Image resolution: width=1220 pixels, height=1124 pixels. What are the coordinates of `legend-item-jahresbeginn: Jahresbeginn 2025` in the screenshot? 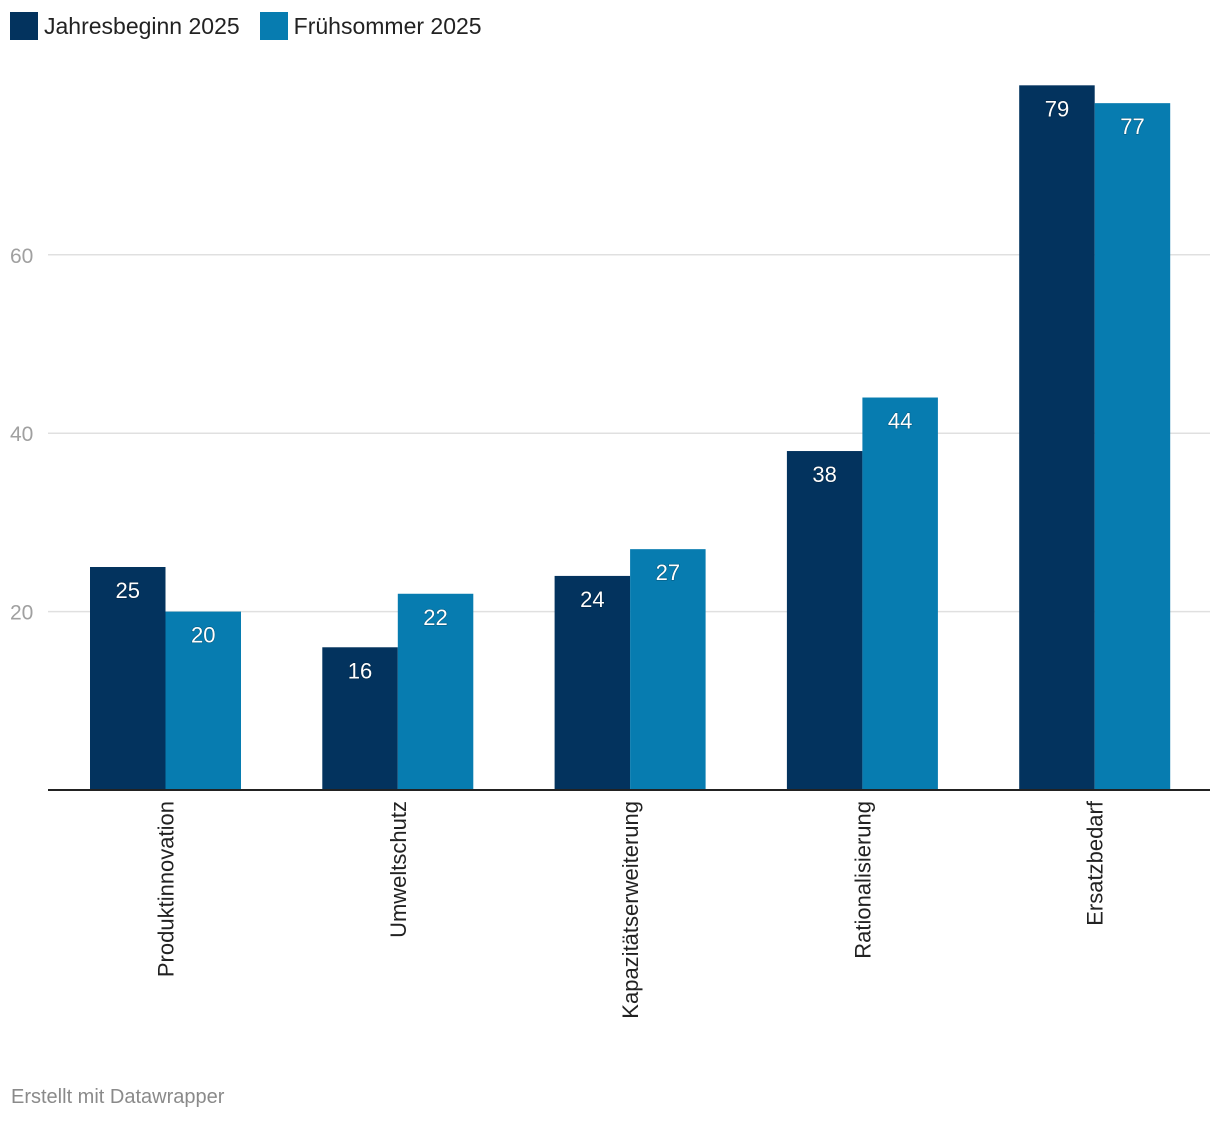 It's located at (125, 26).